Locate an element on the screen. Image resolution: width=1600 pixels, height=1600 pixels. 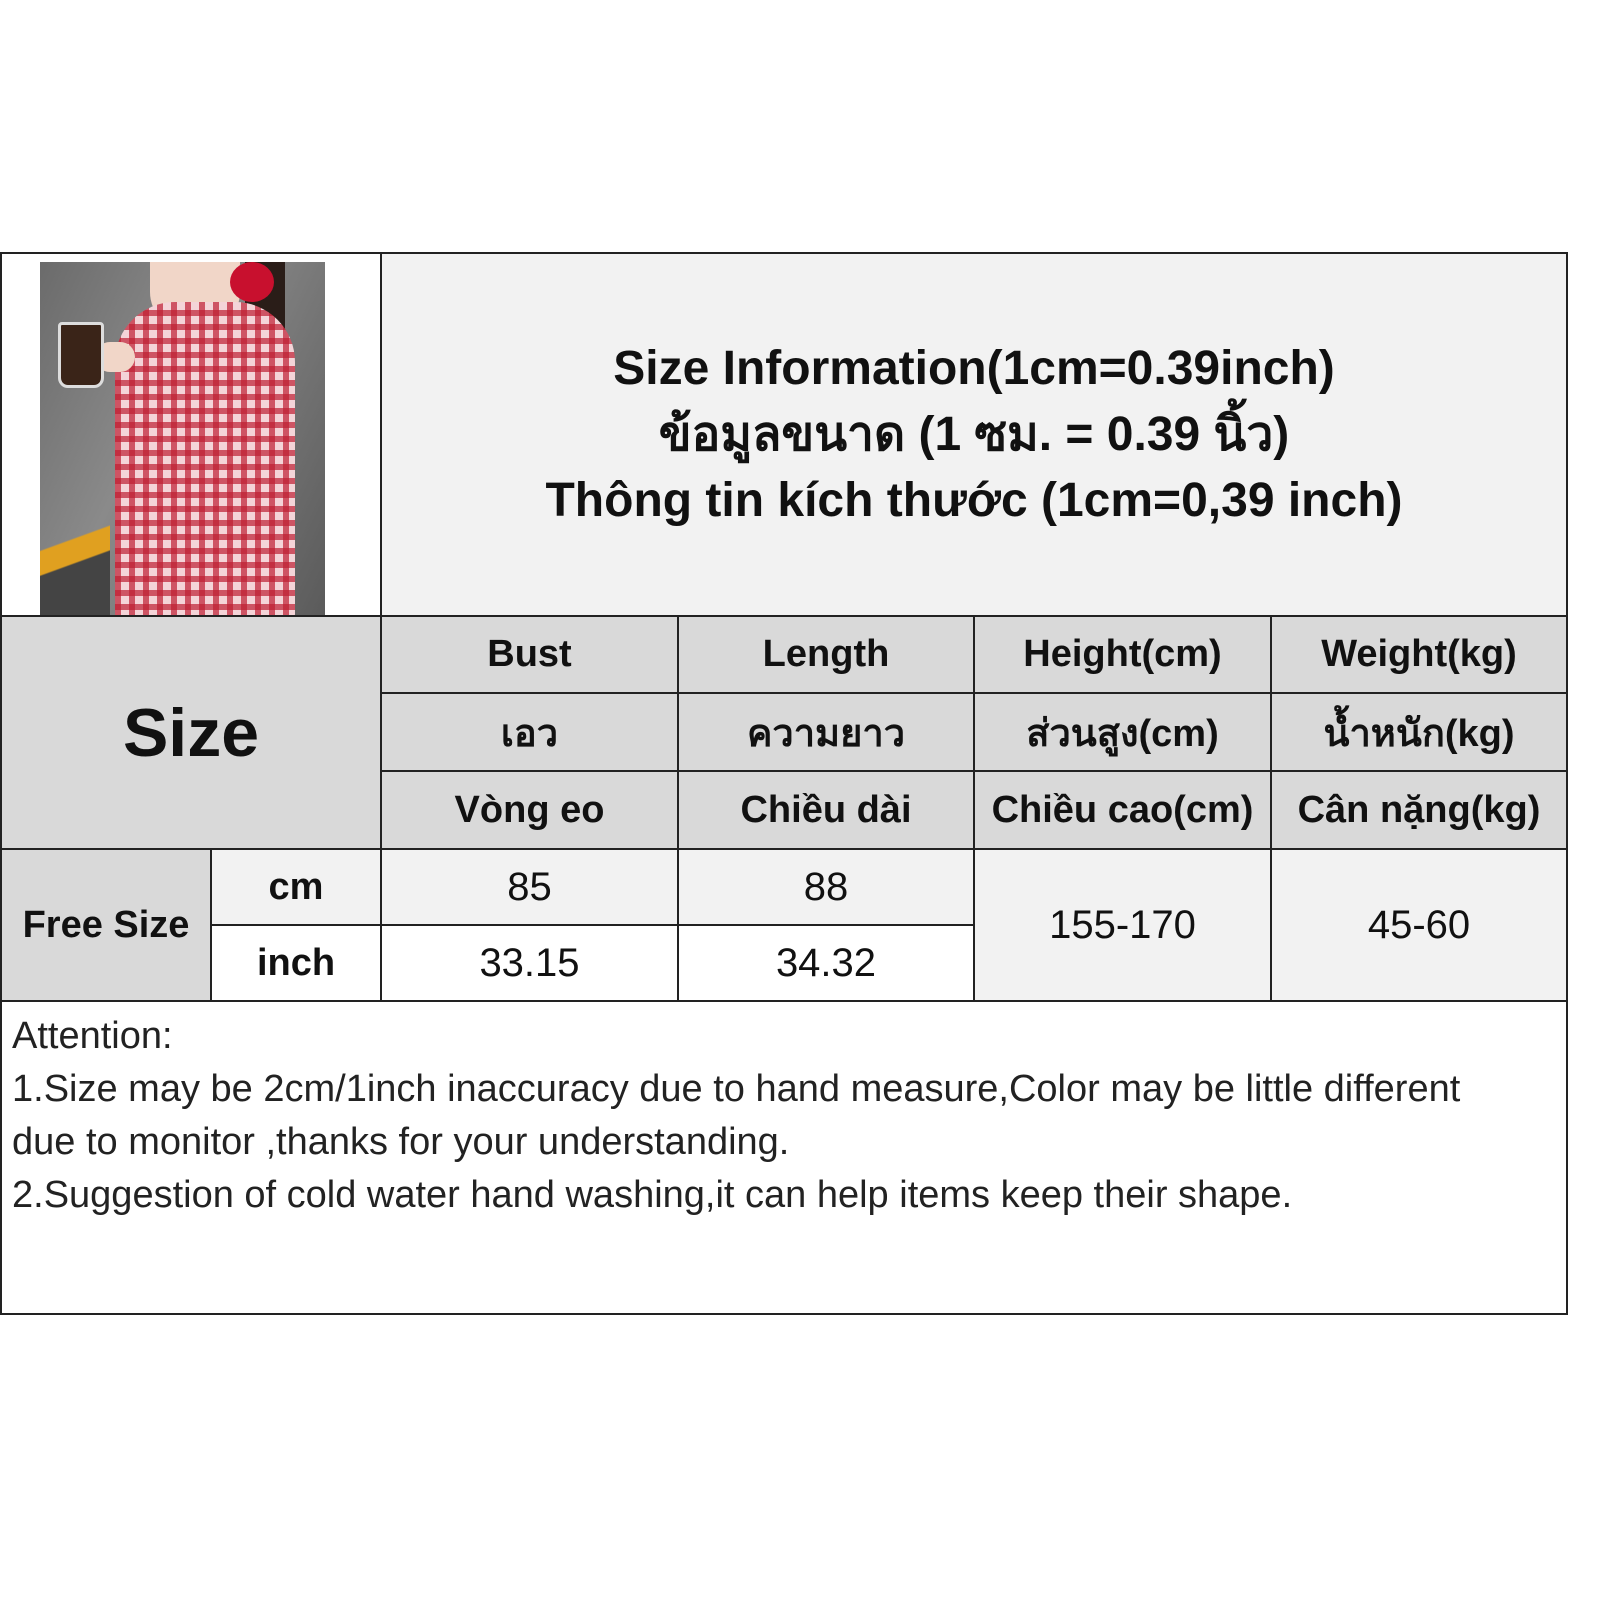
col-bust-en: Bust is located at coordinates (529, 654).